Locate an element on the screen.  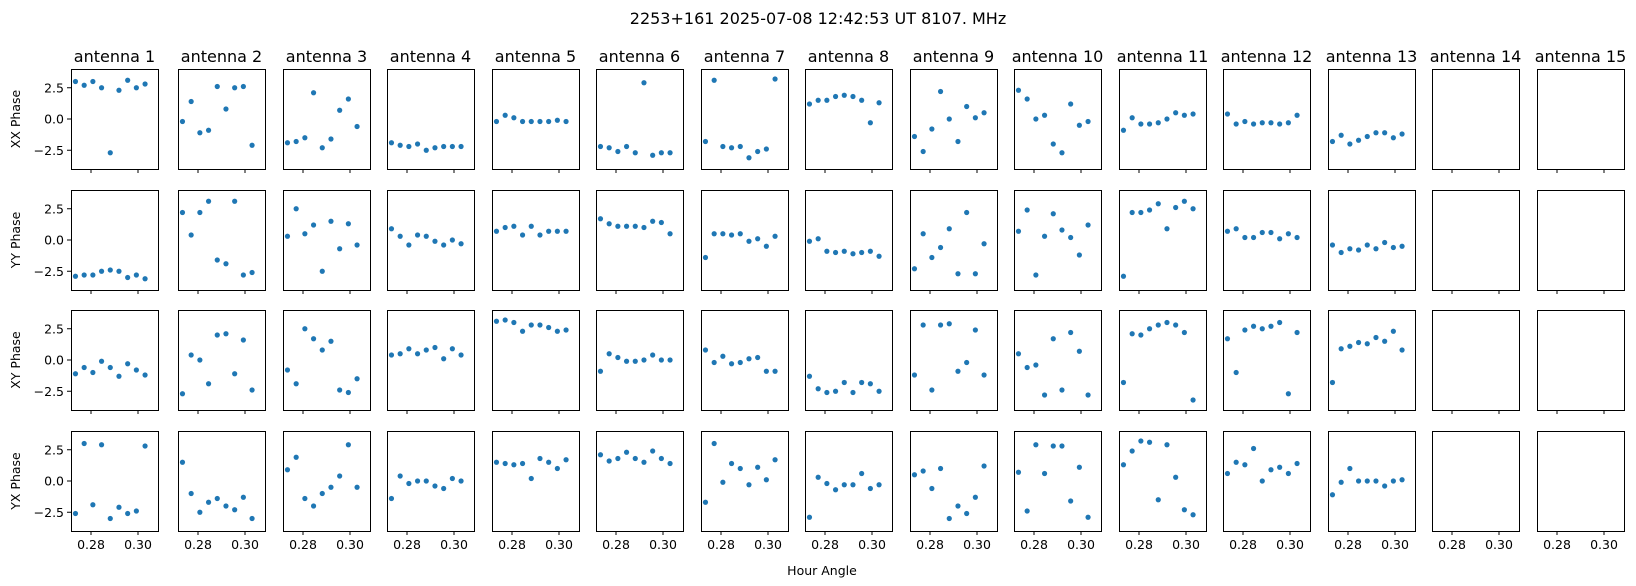
column-title: antenna 14 is located at coordinates (1476, 56).